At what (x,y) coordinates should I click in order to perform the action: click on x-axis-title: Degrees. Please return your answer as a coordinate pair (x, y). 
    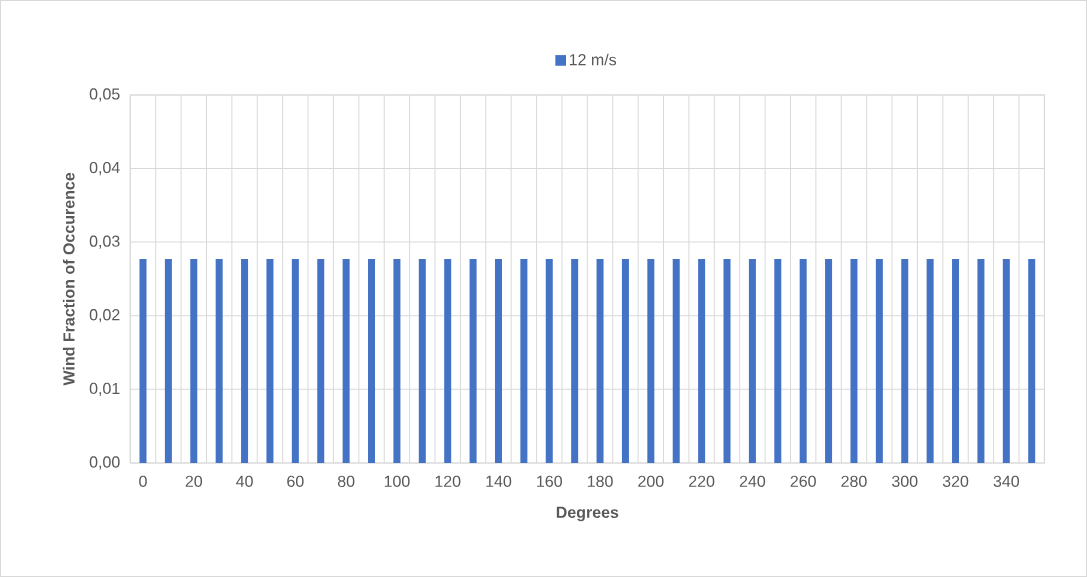
    Looking at the image, I should click on (587, 514).